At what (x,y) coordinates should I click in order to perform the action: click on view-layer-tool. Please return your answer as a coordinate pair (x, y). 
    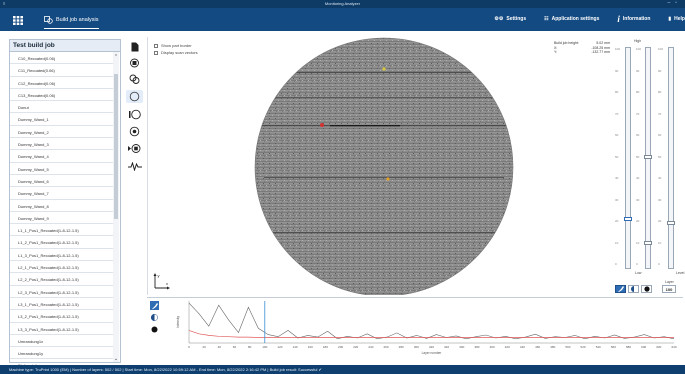
    Looking at the image, I should click on (134, 62).